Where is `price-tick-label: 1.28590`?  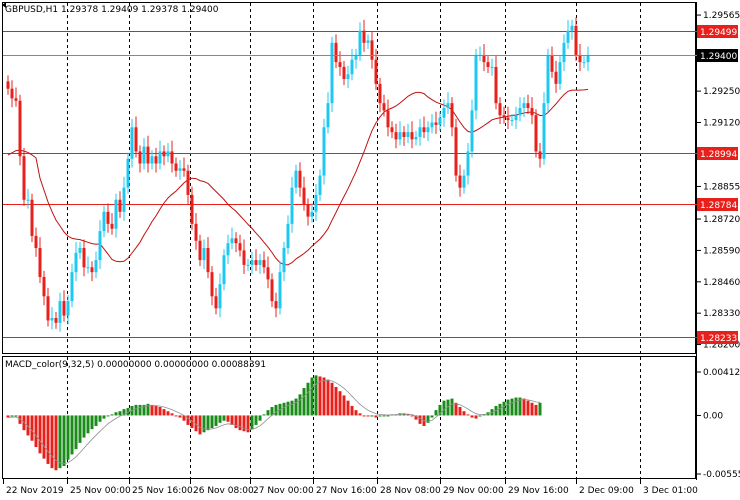
price-tick-label: 1.28590 is located at coordinates (721, 251).